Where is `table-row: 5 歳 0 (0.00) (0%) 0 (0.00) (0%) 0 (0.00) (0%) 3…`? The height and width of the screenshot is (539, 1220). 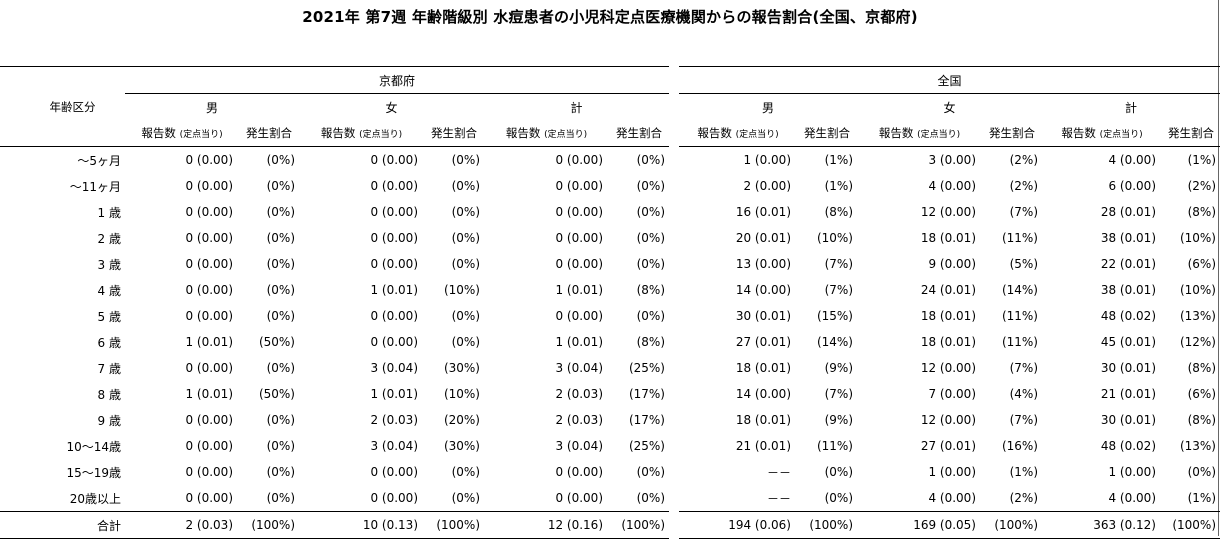
table-row: 5 歳 0 (0.00) (0%) 0 (0.00) (0%) 0 (0.00) (0%) 3… is located at coordinates (610, 316).